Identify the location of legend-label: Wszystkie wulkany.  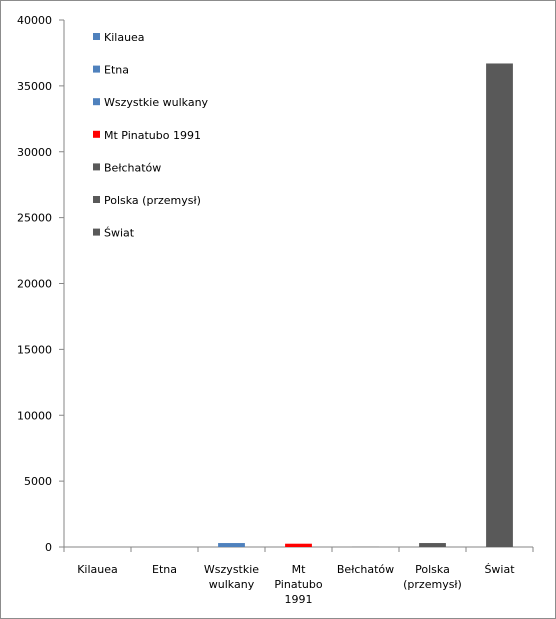
(156, 102).